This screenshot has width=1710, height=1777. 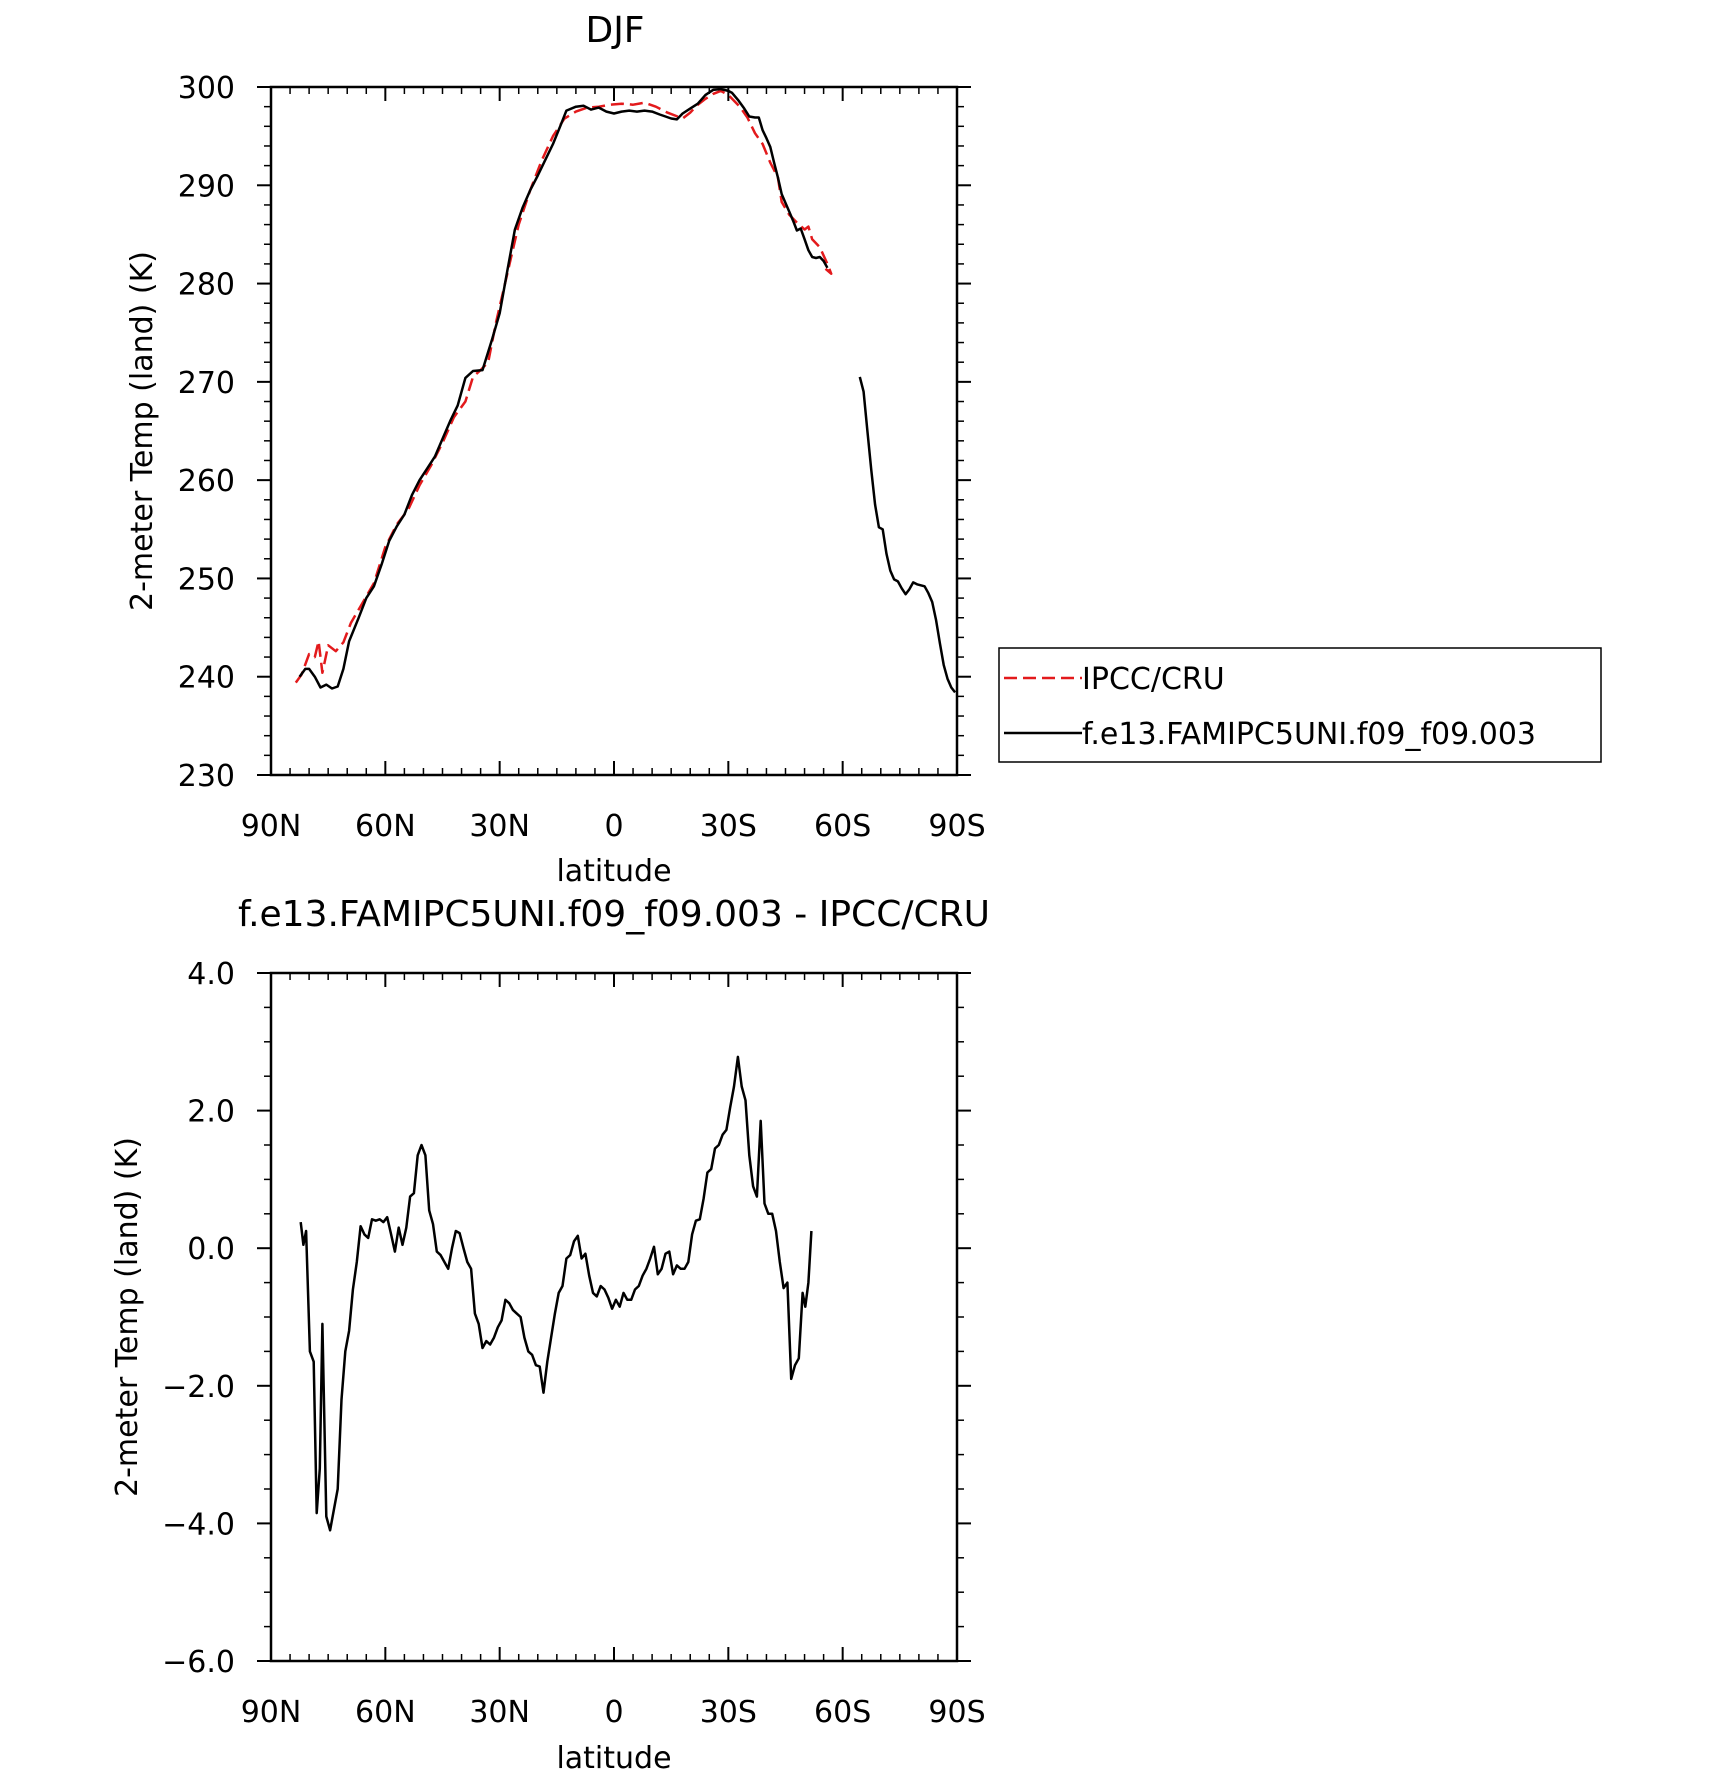 What do you see at coordinates (211, 974) in the screenshot?
I see `bottom-y-tick-label: 4.0` at bounding box center [211, 974].